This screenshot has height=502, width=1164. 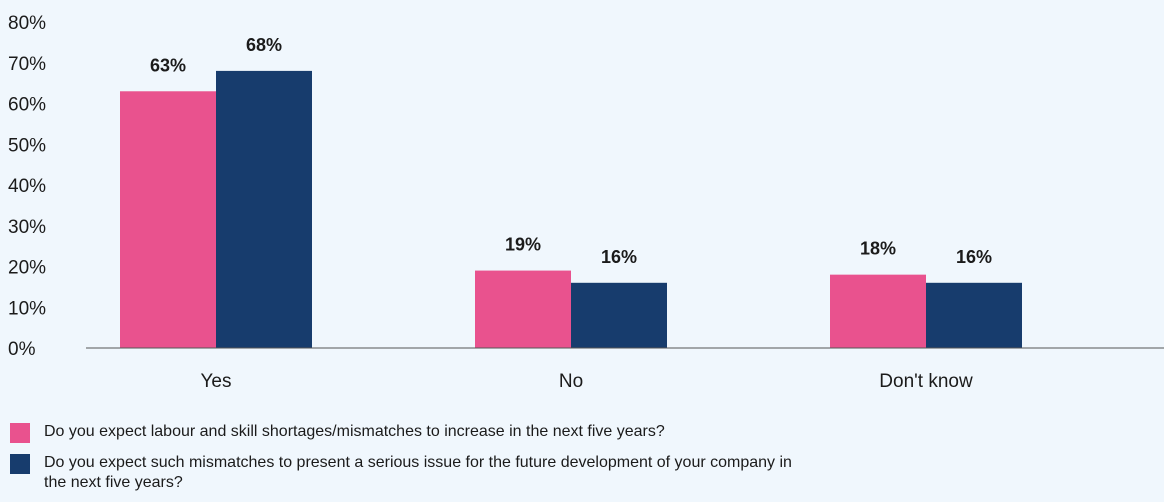 What do you see at coordinates (27, 227) in the screenshot?
I see `y-tick-label: 30%` at bounding box center [27, 227].